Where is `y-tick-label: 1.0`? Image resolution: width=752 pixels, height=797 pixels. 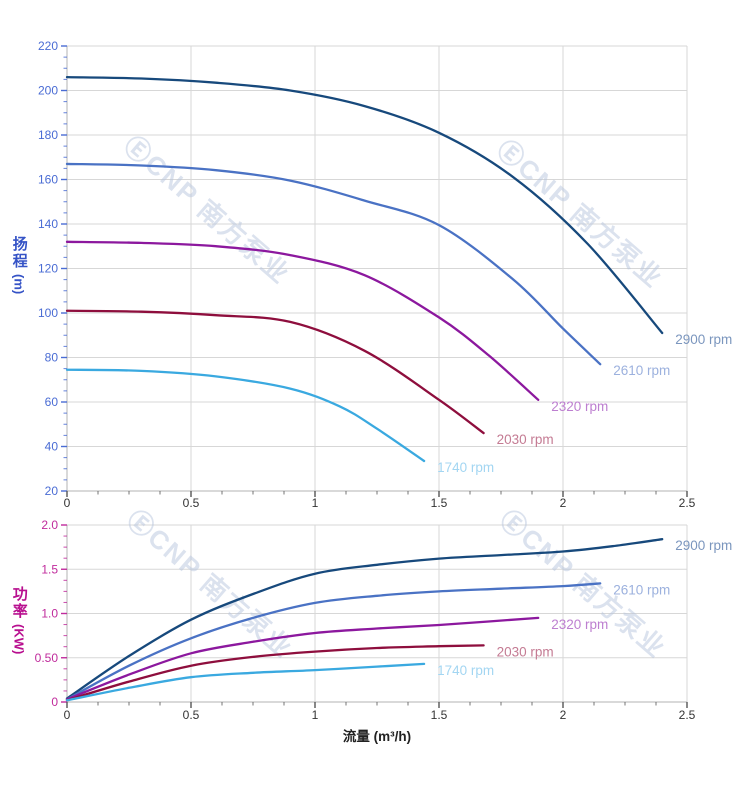 y-tick-label: 1.0 is located at coordinates (49, 614).